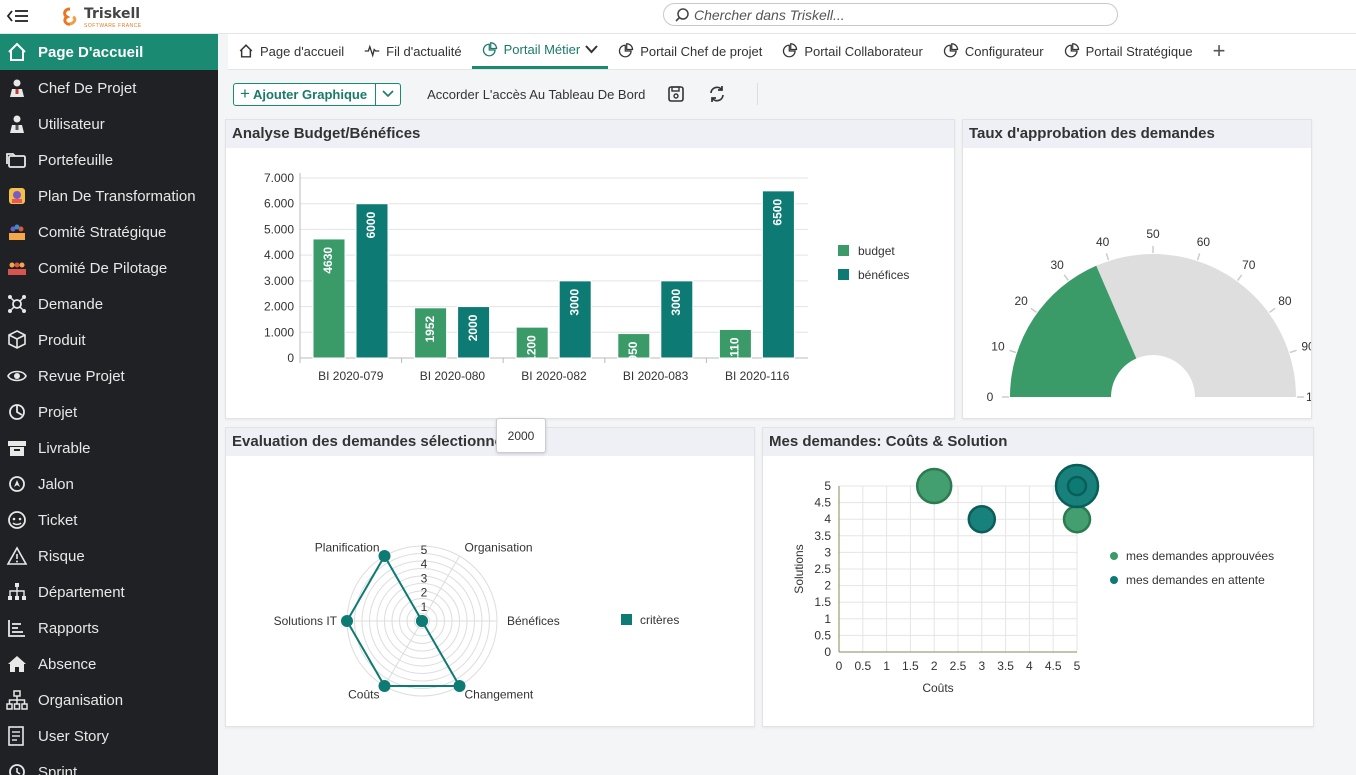 Image resolution: width=1356 pixels, height=775 pixels. I want to click on search-icon, so click(682, 14).